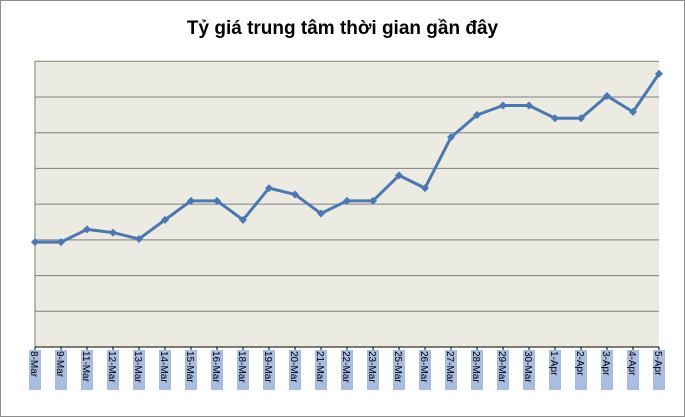 The image size is (685, 417). I want to click on x-tick-label: 25-Mar, so click(397, 367).